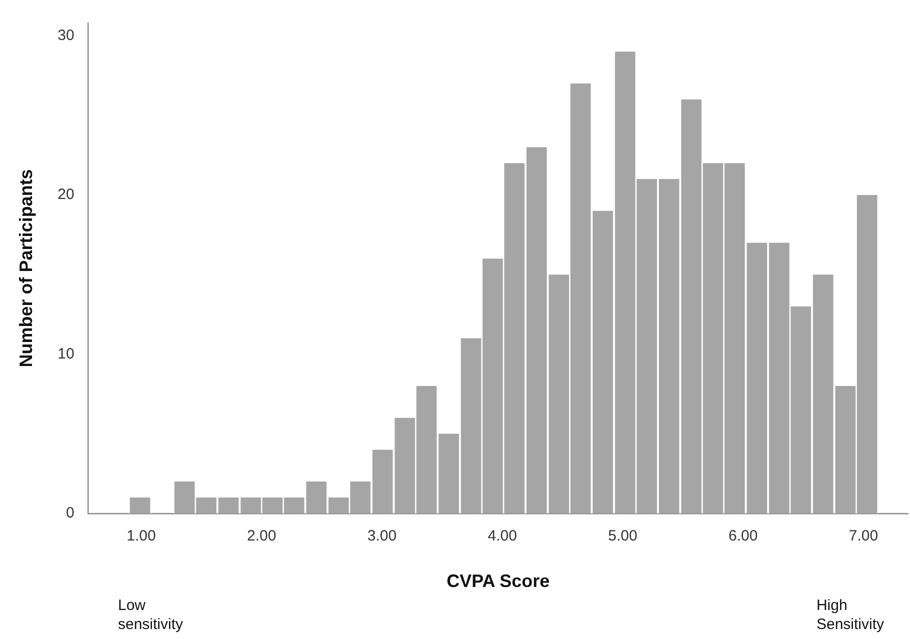 The image size is (910, 639). Describe the element at coordinates (70, 513) in the screenshot. I see `y-tick-label: 0` at that location.